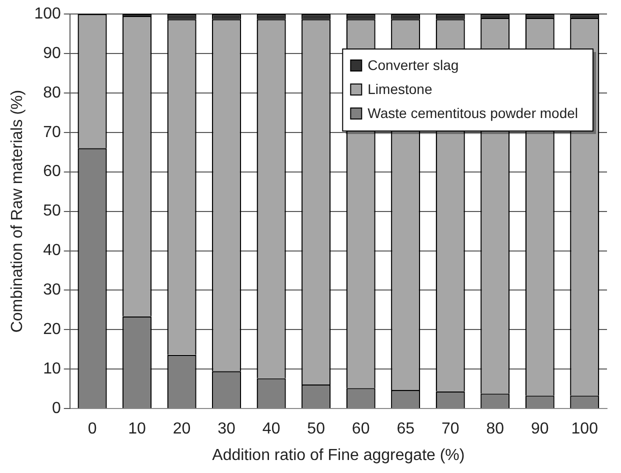 This screenshot has height=473, width=621. Describe the element at coordinates (405, 429) in the screenshot. I see `x-tick-label: 65` at that location.